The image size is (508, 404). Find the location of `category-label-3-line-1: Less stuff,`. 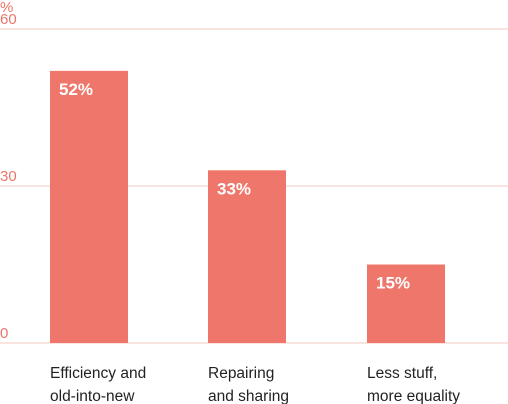

category-label-3-line-1: Less stuff, is located at coordinates (402, 373).